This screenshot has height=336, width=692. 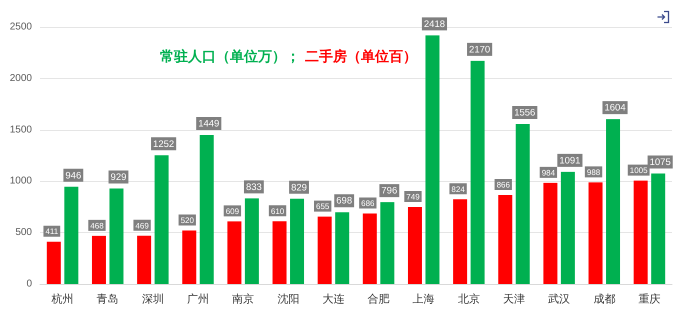 I want to click on y-tick-label: 1000, so click(x=21, y=181).